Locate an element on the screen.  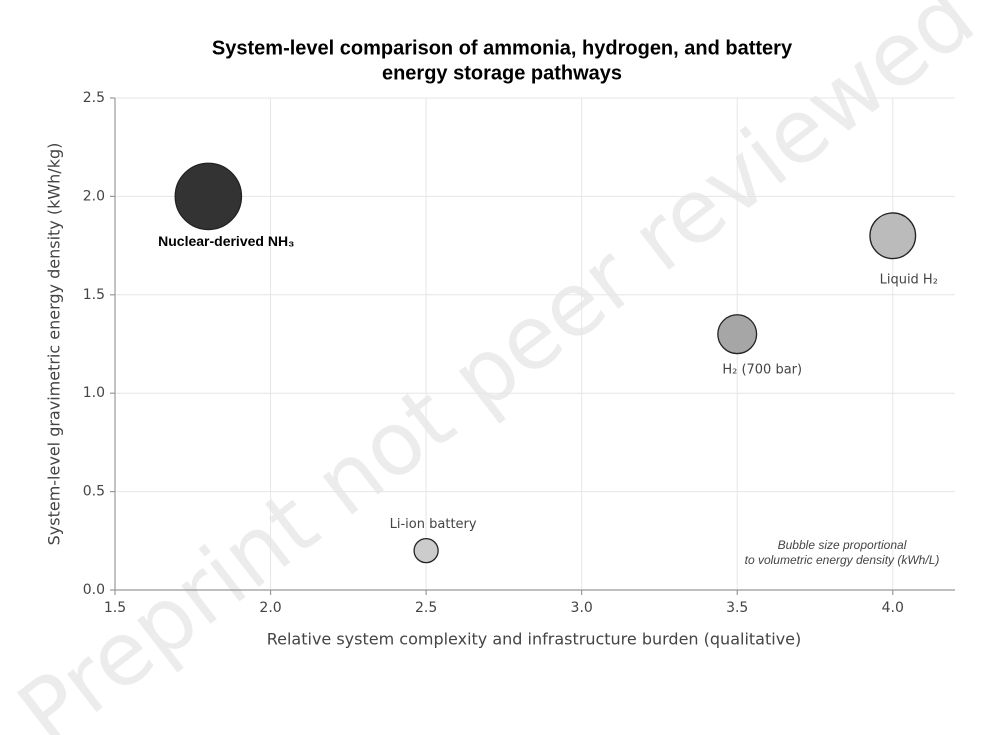
x-tick-label: 2.0 is located at coordinates (270, 608).